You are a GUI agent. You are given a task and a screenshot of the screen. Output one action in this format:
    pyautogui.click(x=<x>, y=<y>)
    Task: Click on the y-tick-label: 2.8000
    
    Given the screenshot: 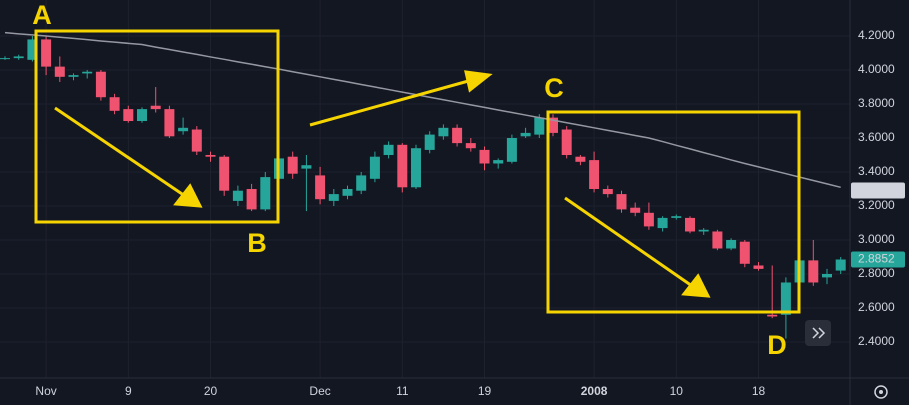 What is the action you would take?
    pyautogui.click(x=876, y=273)
    